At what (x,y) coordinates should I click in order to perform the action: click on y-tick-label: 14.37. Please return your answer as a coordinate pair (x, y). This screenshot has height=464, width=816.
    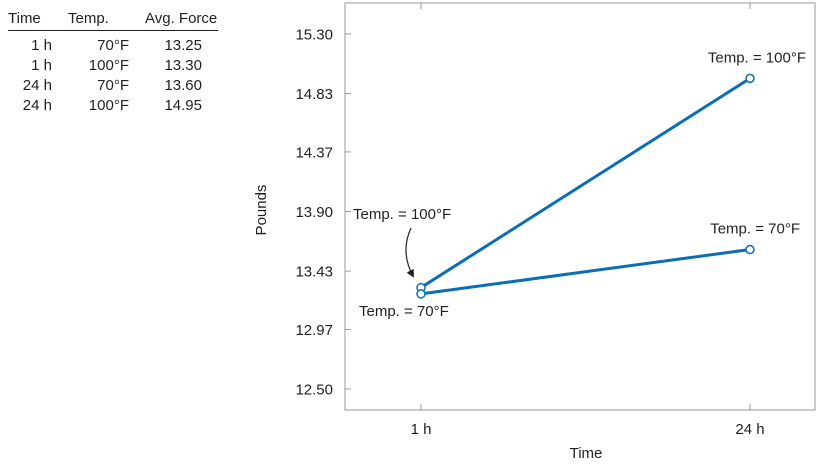
    Looking at the image, I should click on (314, 152).